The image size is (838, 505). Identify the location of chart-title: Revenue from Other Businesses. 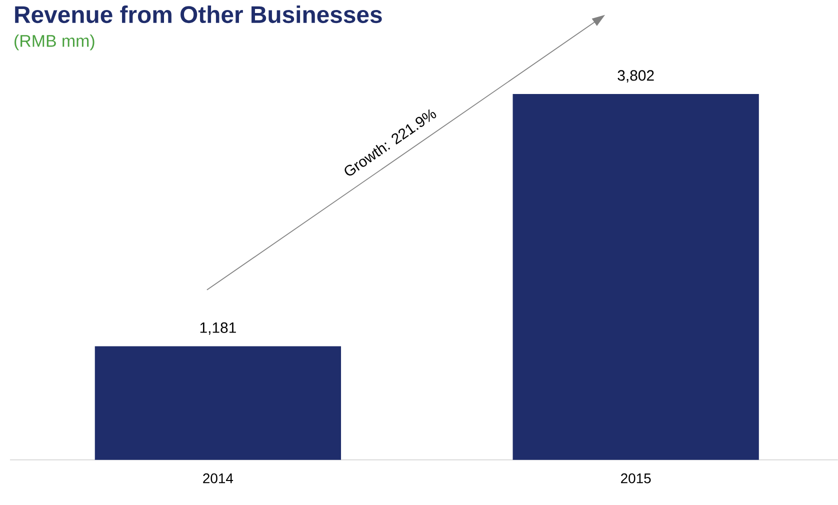
(198, 15).